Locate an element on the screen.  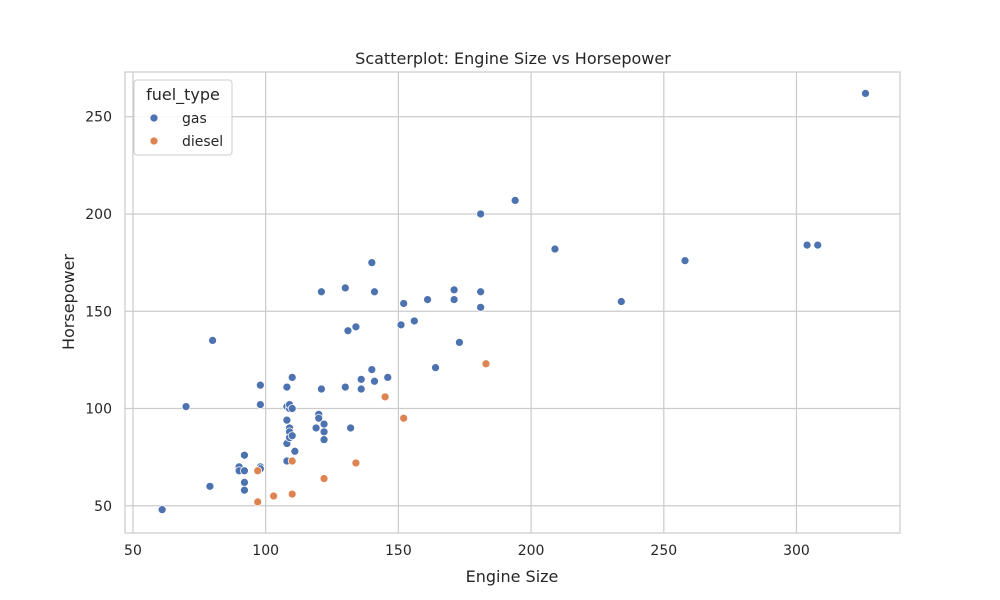
y-tick-label: 50 is located at coordinates (103, 507).